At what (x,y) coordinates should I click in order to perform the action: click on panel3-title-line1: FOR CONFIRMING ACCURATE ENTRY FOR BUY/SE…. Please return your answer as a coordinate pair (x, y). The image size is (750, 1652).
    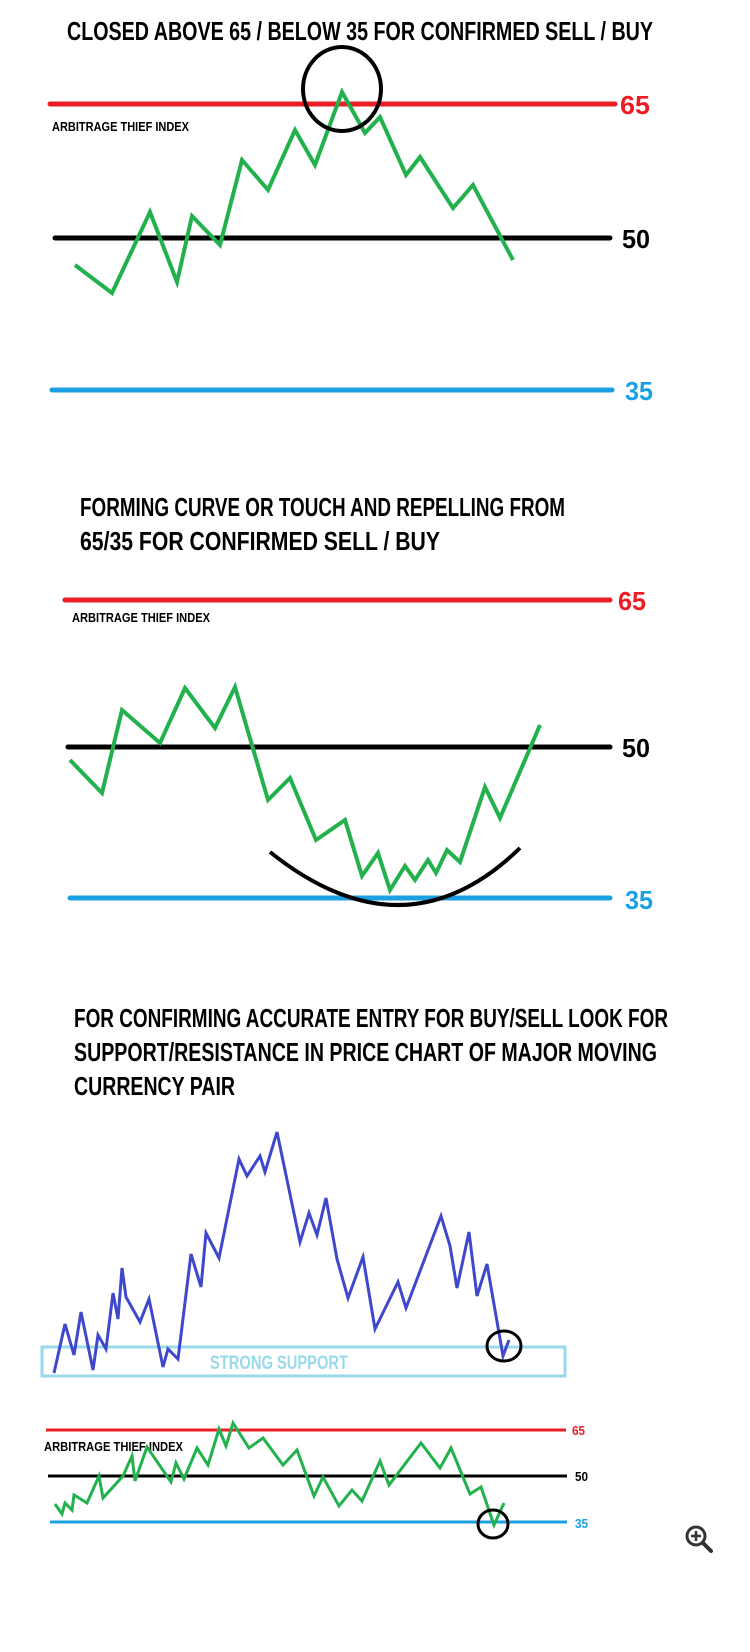
    Looking at the image, I should click on (371, 1018).